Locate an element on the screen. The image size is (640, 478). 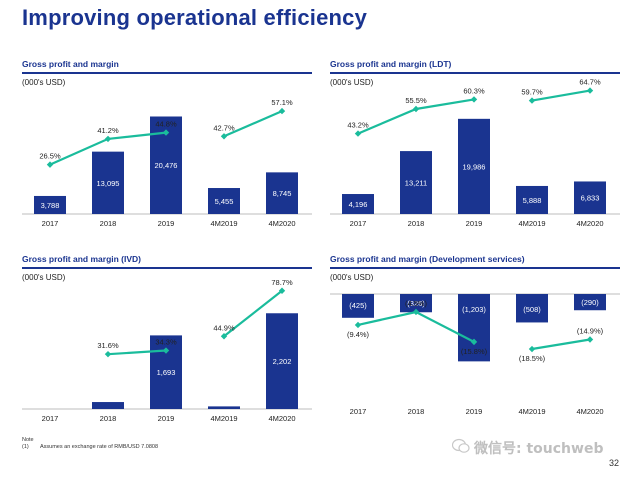
chart-title: Gross profit and margin is located at coordinates (70, 64).